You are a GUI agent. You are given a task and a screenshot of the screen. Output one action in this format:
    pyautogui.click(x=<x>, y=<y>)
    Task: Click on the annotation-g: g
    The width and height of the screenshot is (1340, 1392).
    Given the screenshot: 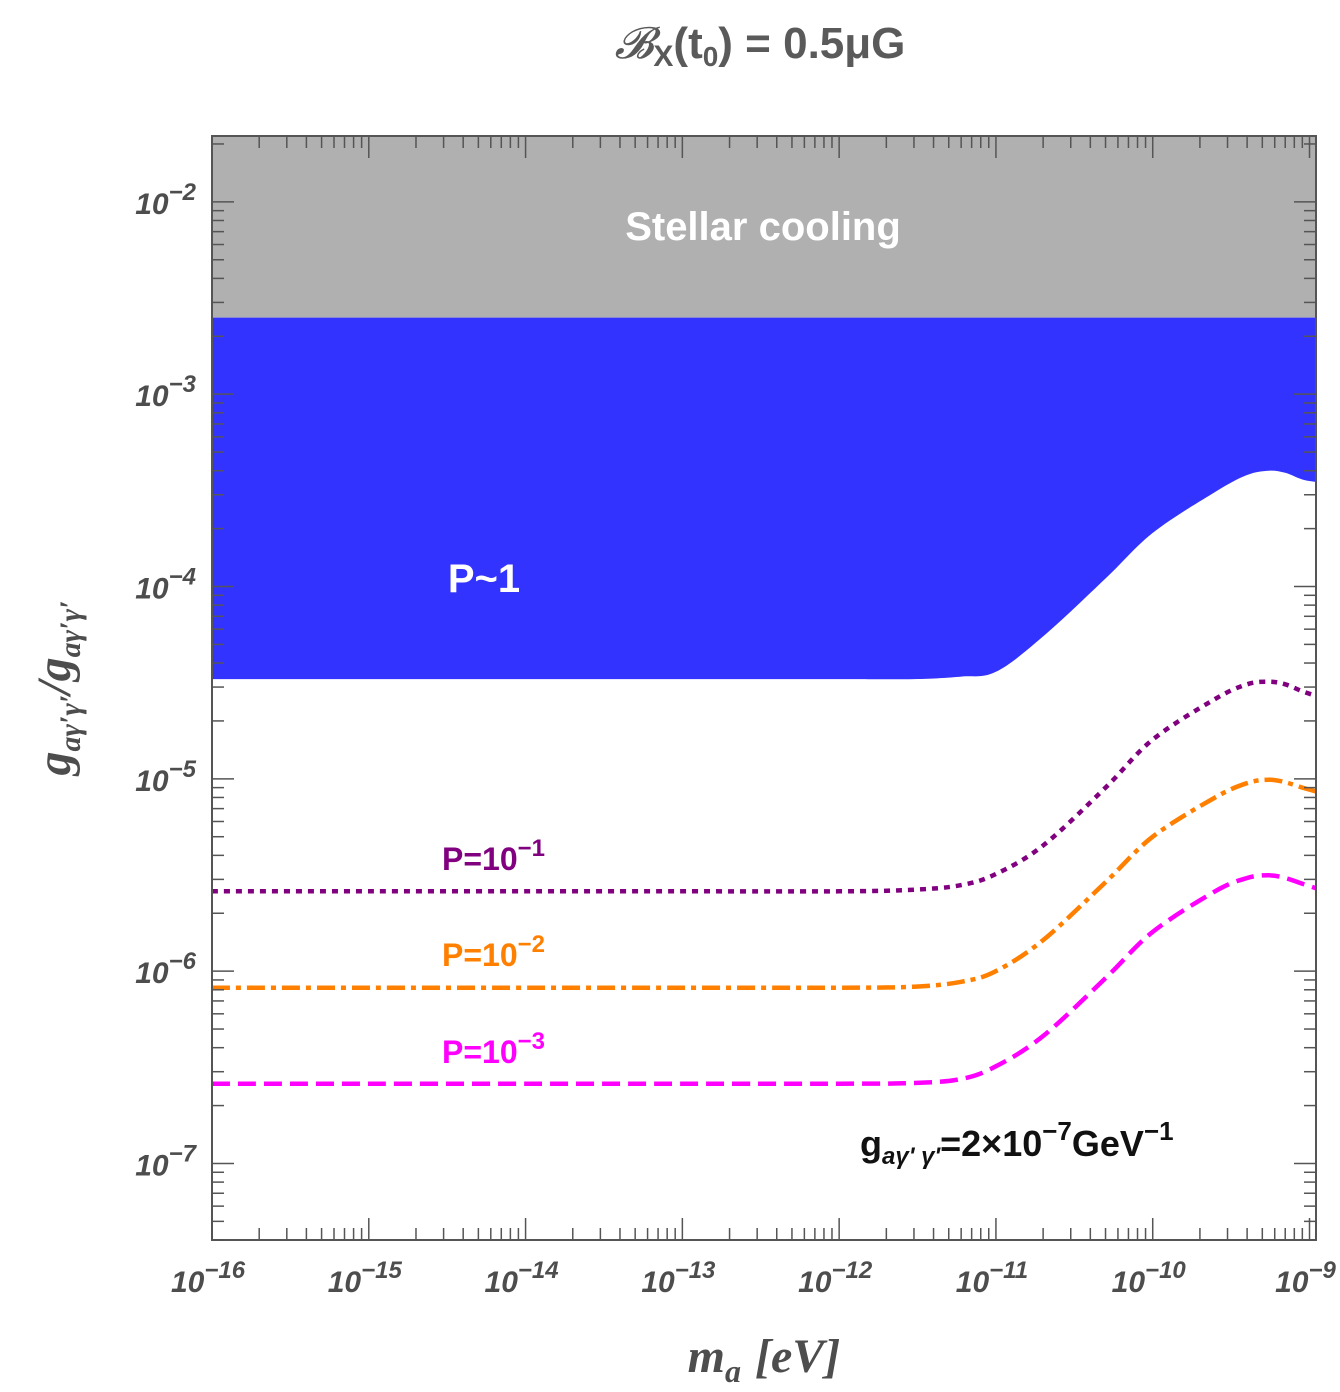 What is the action you would take?
    pyautogui.click(x=871, y=1143)
    